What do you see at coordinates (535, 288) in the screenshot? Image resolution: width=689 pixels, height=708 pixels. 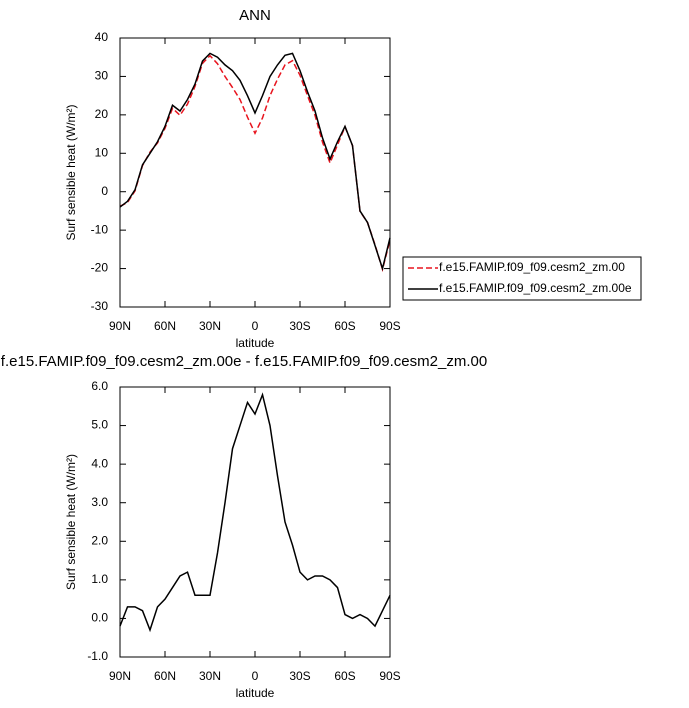 I see `legend-label: f.e15.FAMIP.f09_f09.cesm2_zm.00e` at bounding box center [535, 288].